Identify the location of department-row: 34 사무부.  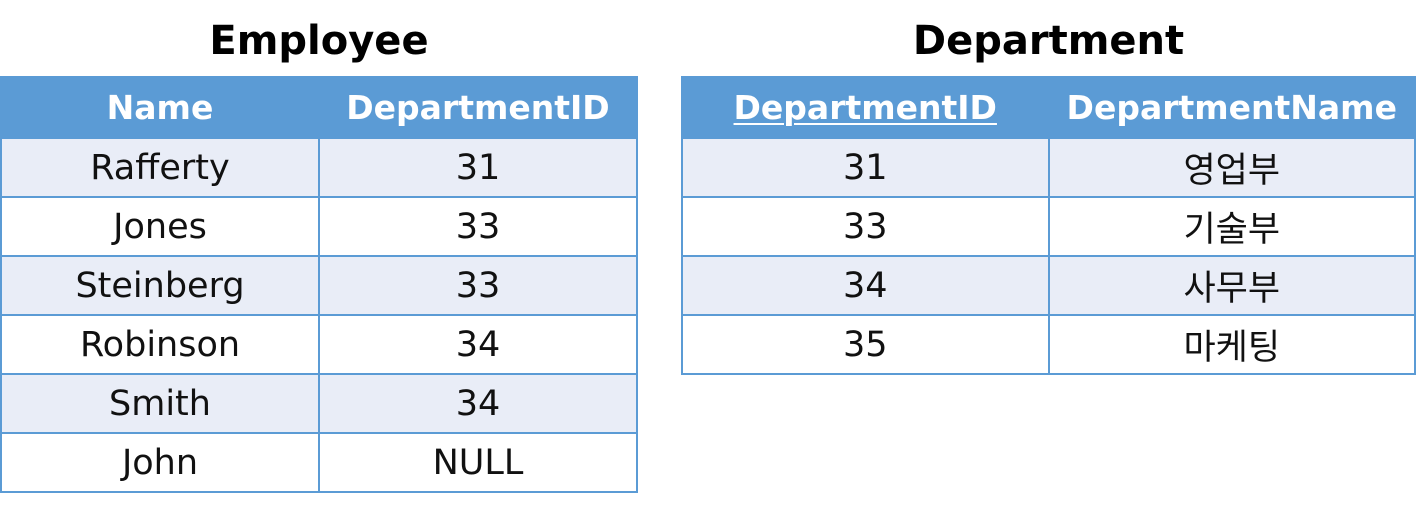
(1048, 285).